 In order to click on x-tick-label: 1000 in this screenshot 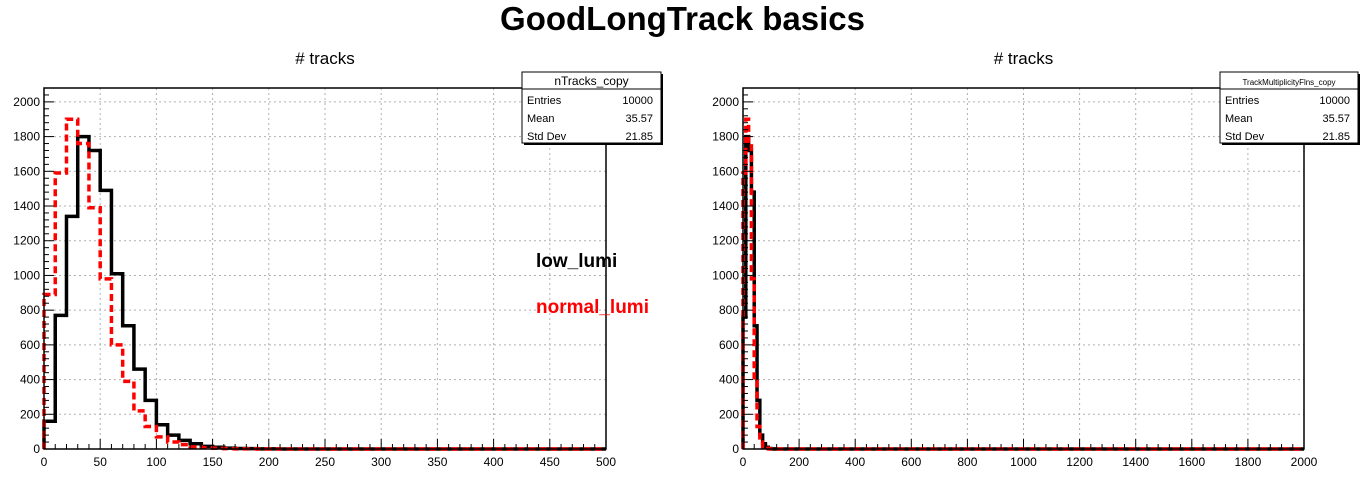, I will do `click(1023, 462)`.